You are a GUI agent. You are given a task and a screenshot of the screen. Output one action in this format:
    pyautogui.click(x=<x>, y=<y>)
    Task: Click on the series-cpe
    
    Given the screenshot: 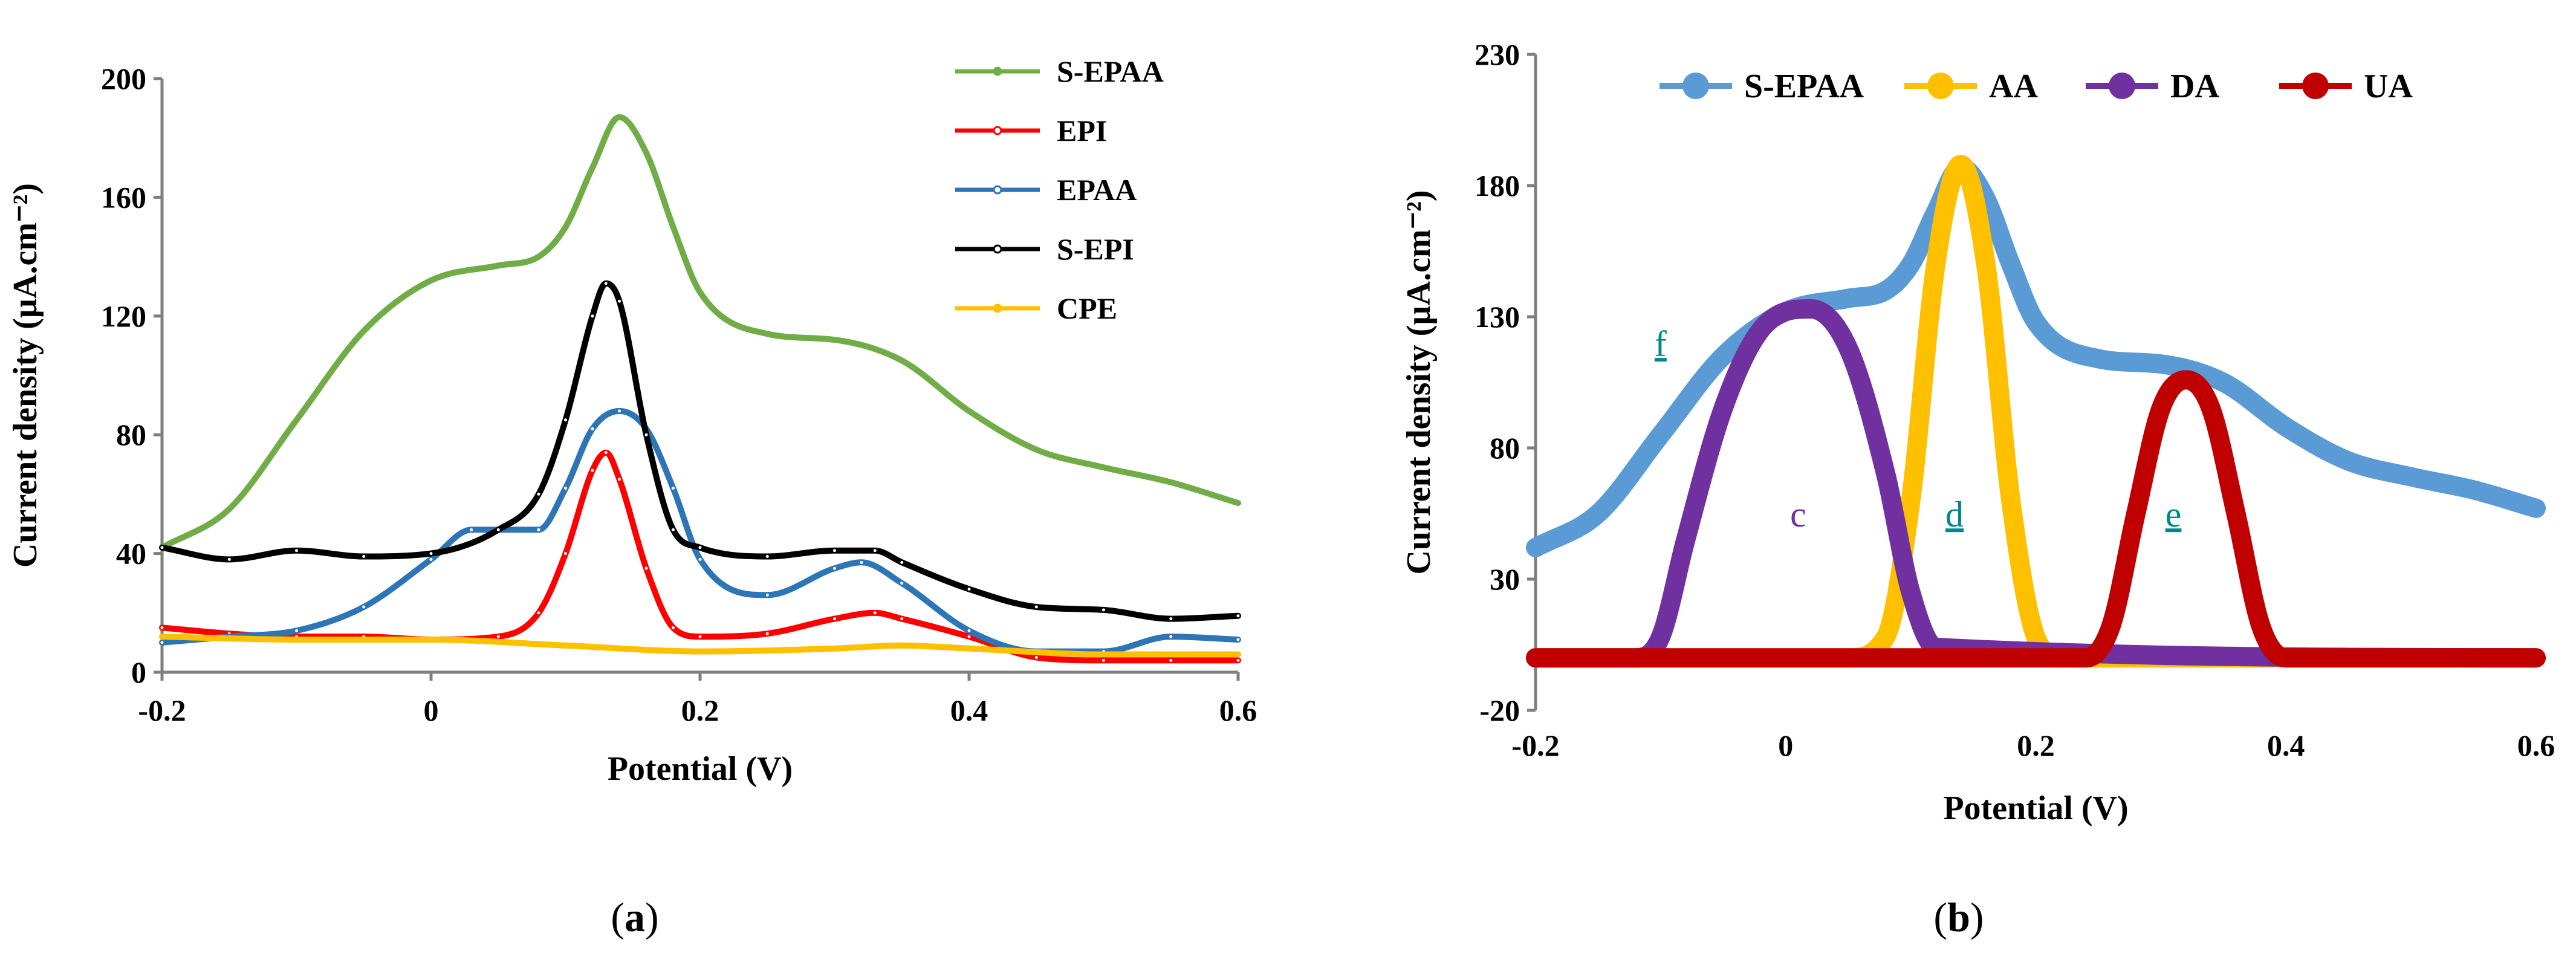 What is the action you would take?
    pyautogui.click(x=700, y=646)
    